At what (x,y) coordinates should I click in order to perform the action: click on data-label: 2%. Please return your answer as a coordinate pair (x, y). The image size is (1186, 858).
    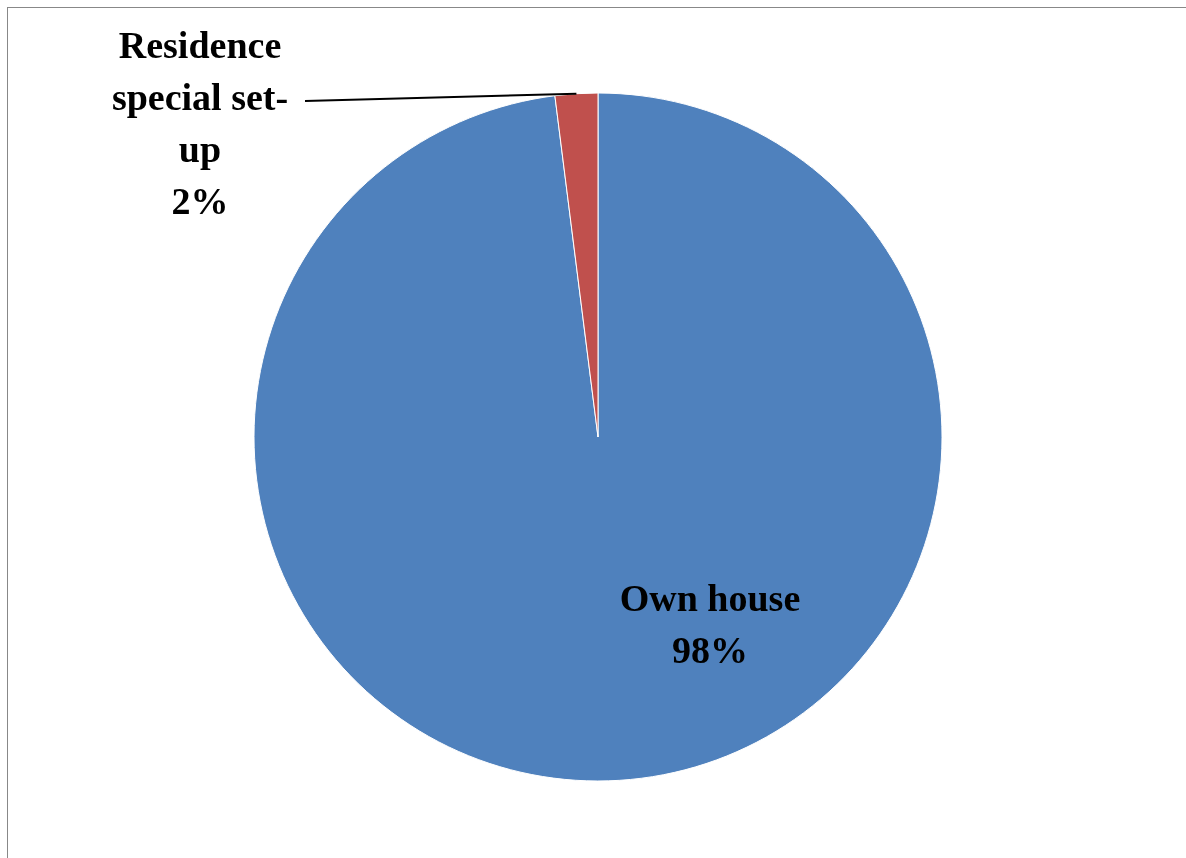
    Looking at the image, I should click on (200, 201).